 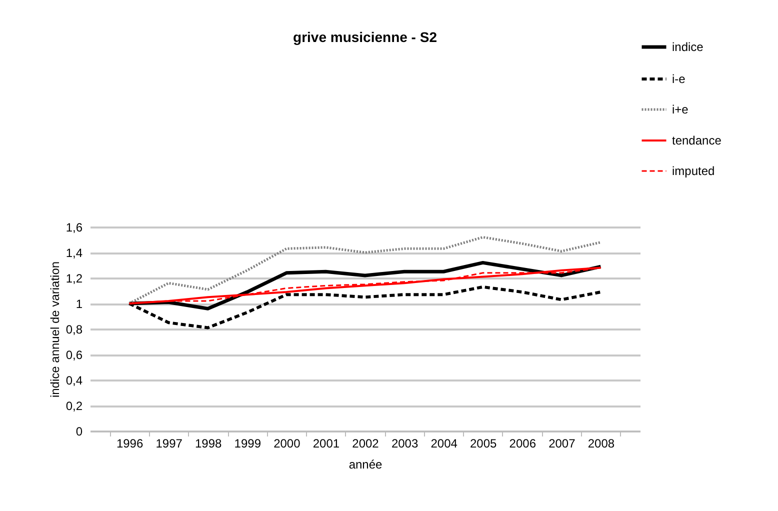 I want to click on y-tick-label: 0,4, so click(x=74, y=381).